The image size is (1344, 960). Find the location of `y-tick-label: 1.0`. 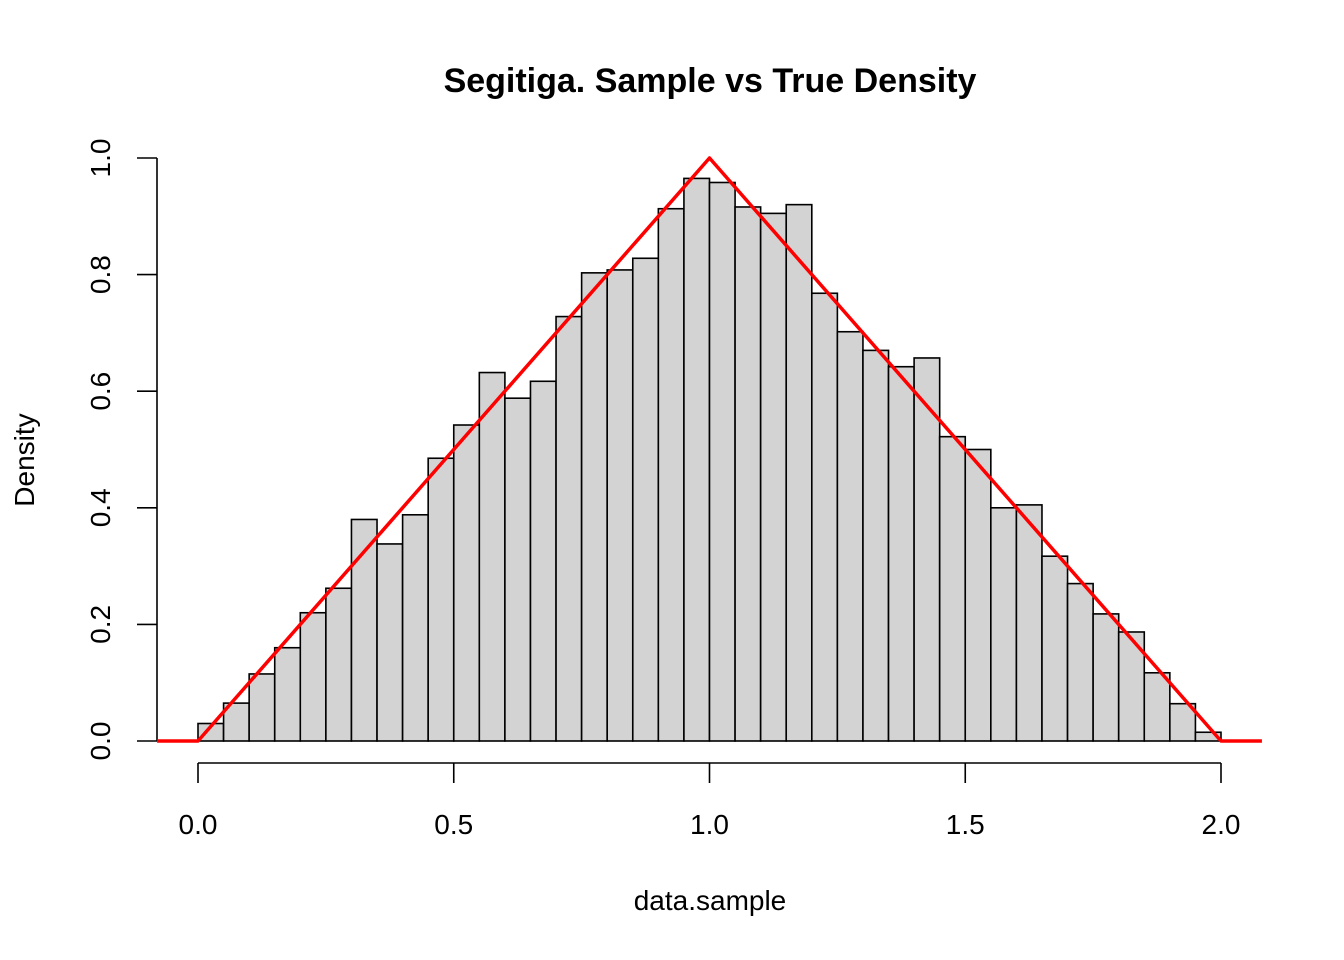

y-tick-label: 1.0 is located at coordinates (100, 158).